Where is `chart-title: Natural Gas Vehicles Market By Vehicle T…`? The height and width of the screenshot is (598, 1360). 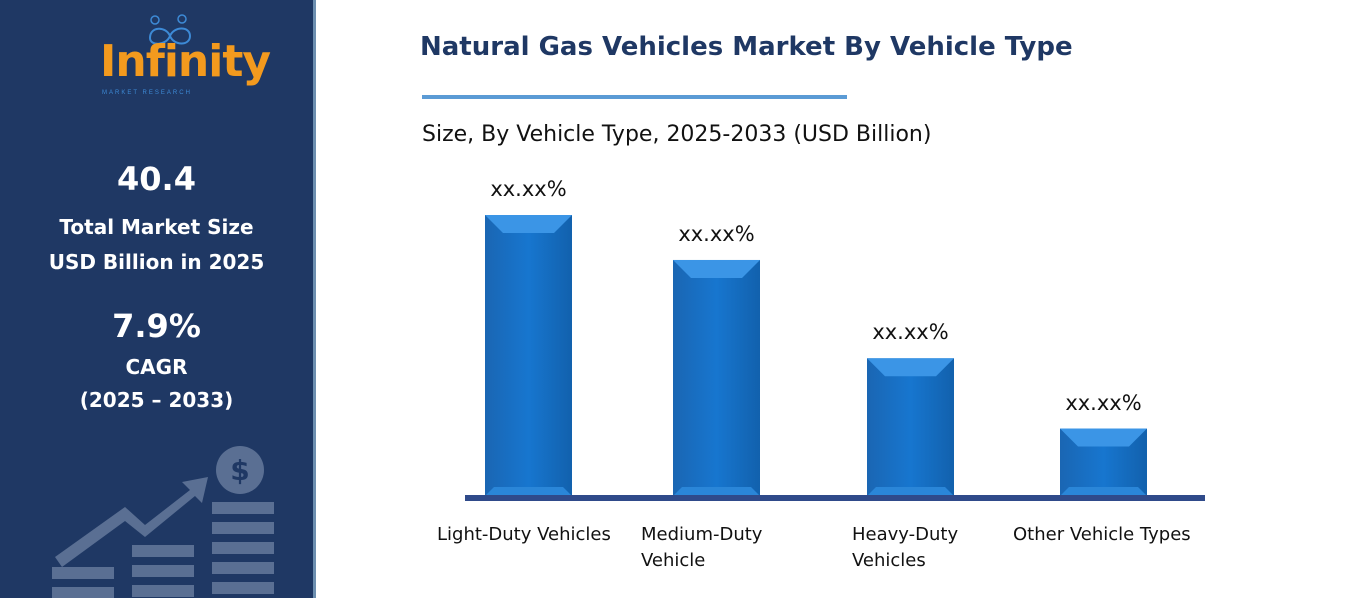 chart-title: Natural Gas Vehicles Market By Vehicle T… is located at coordinates (746, 47).